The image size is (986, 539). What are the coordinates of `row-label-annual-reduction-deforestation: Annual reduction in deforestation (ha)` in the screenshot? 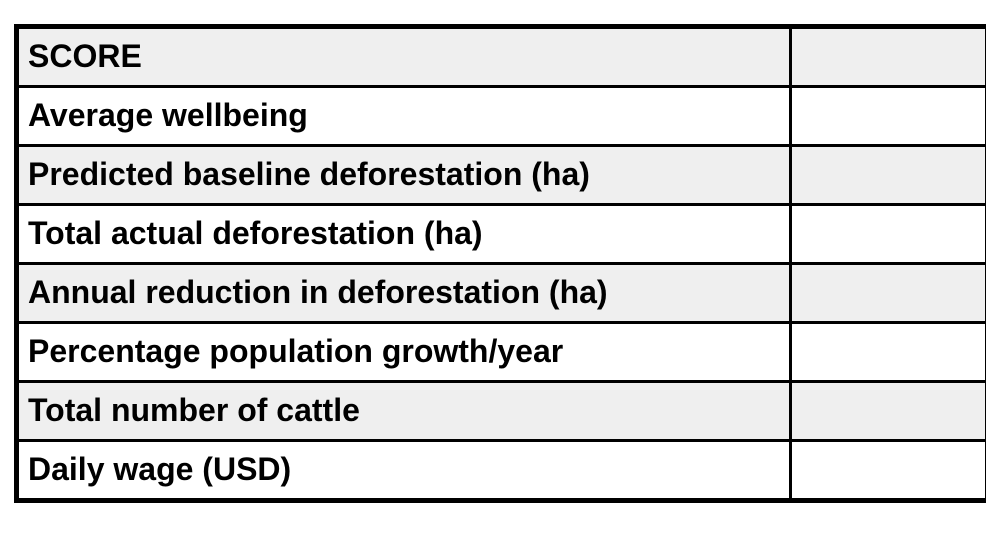 It's located at (403, 293).